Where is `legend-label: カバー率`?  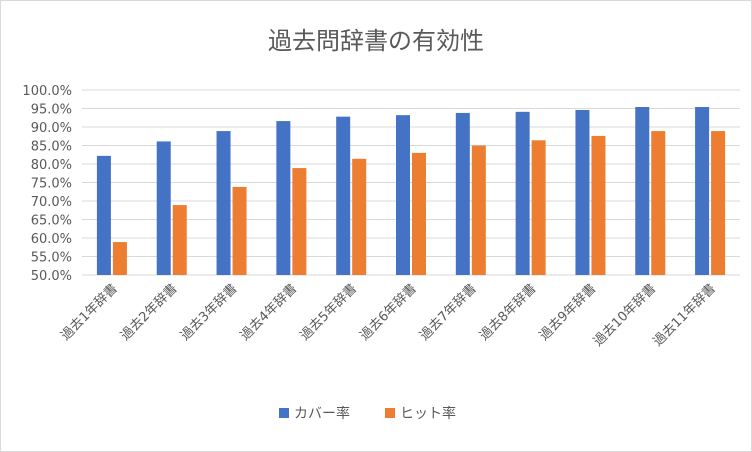 legend-label: カバー率 is located at coordinates (322, 413).